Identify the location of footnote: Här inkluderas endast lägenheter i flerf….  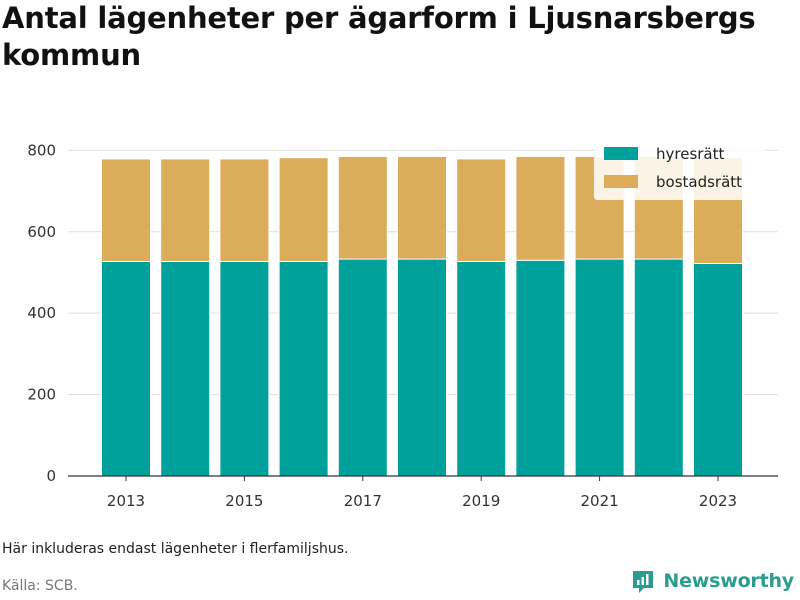
(175, 549).